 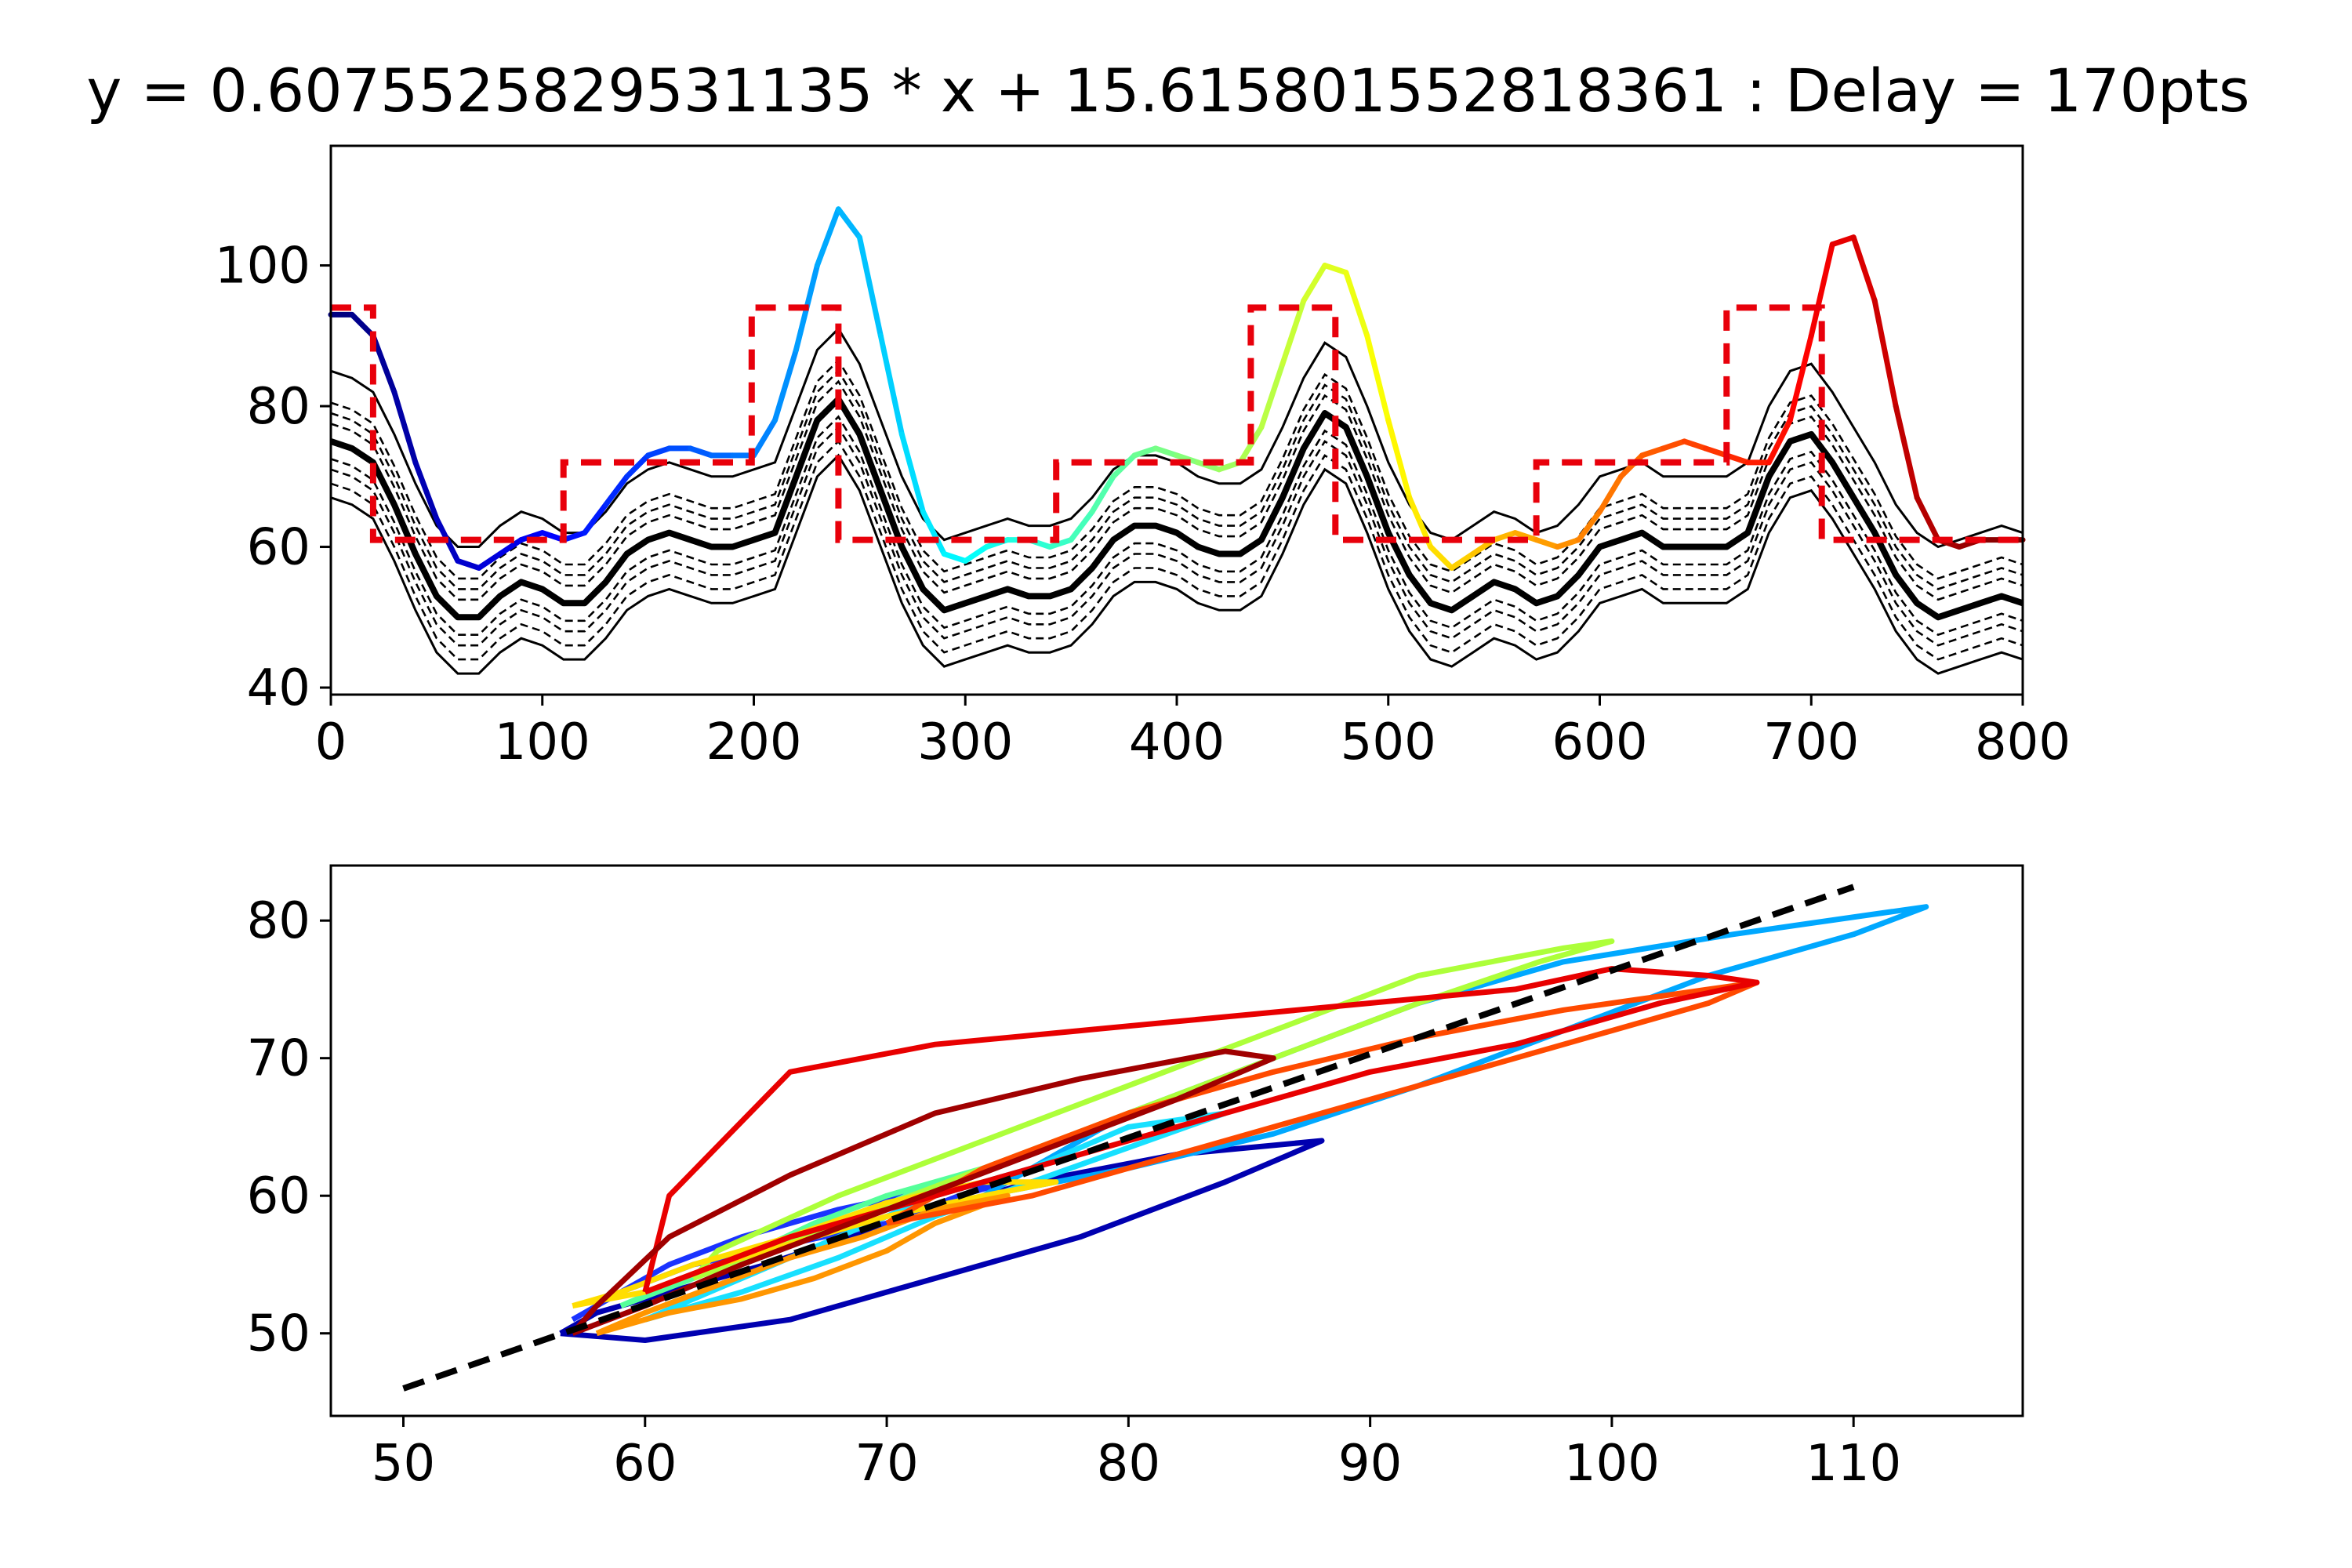 I want to click on top-xtick-label: 300, so click(x=965, y=742).